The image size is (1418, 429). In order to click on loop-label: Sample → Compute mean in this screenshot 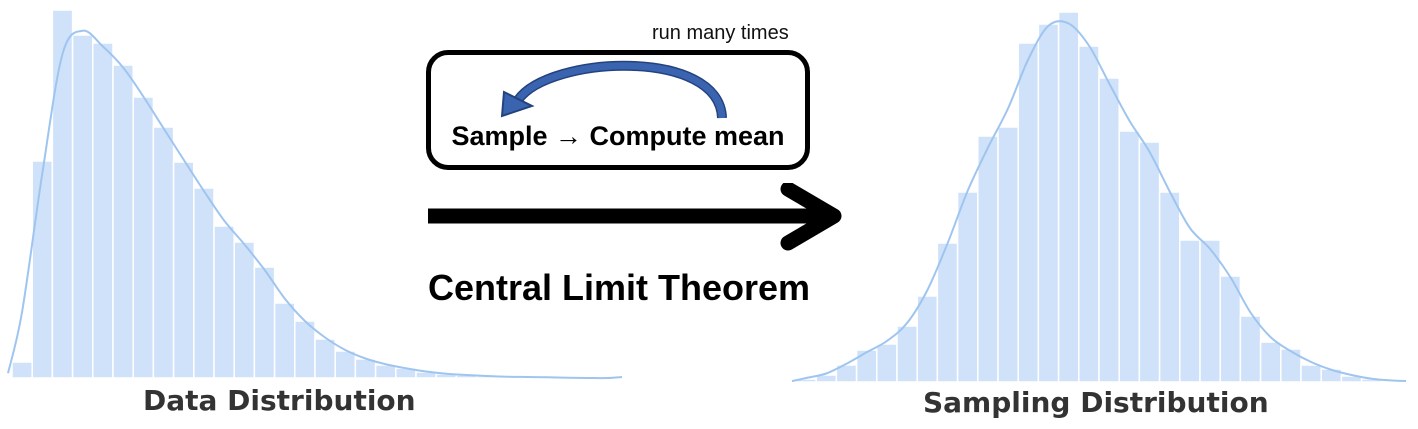, I will do `click(618, 136)`.